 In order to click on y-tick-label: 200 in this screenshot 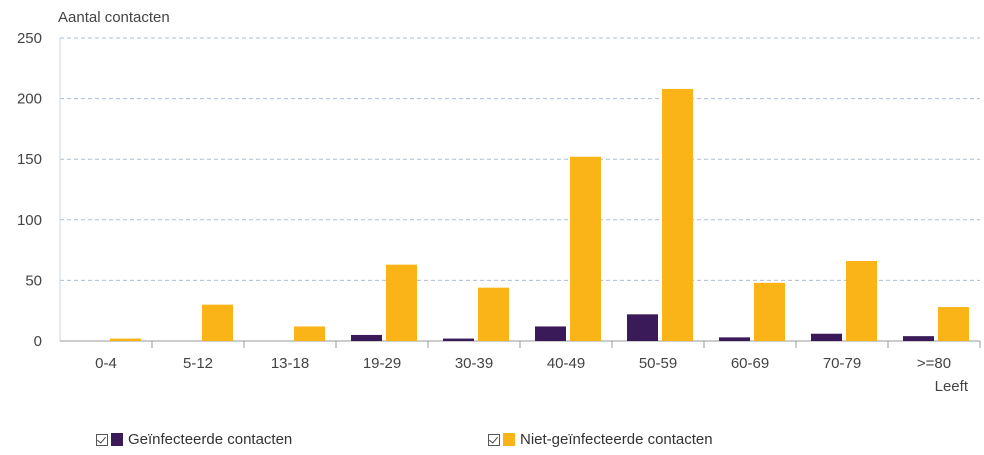, I will do `click(29, 99)`.